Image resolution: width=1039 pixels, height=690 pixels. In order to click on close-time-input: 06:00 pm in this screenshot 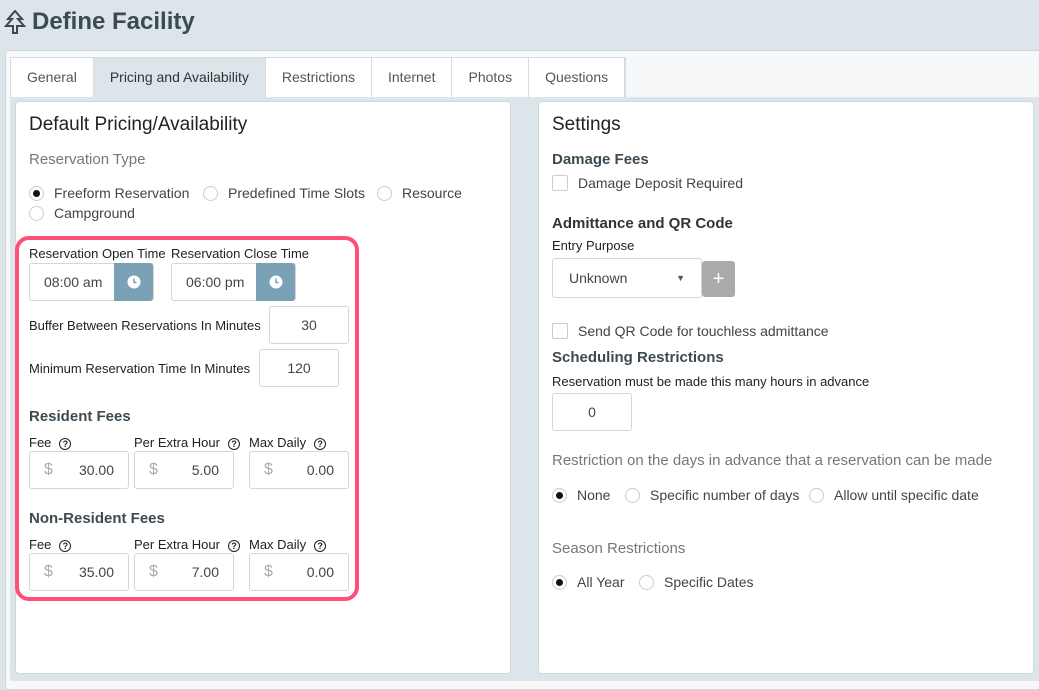, I will do `click(233, 282)`.